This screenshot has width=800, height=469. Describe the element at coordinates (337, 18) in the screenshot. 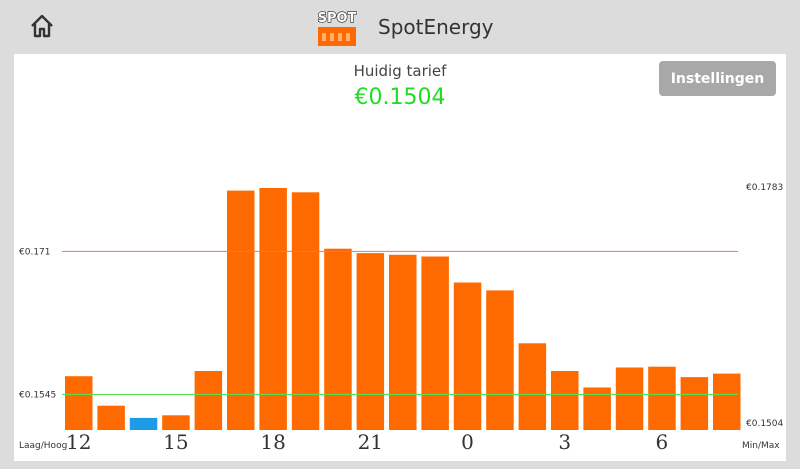

I see `svg-text: SPOT` at that location.